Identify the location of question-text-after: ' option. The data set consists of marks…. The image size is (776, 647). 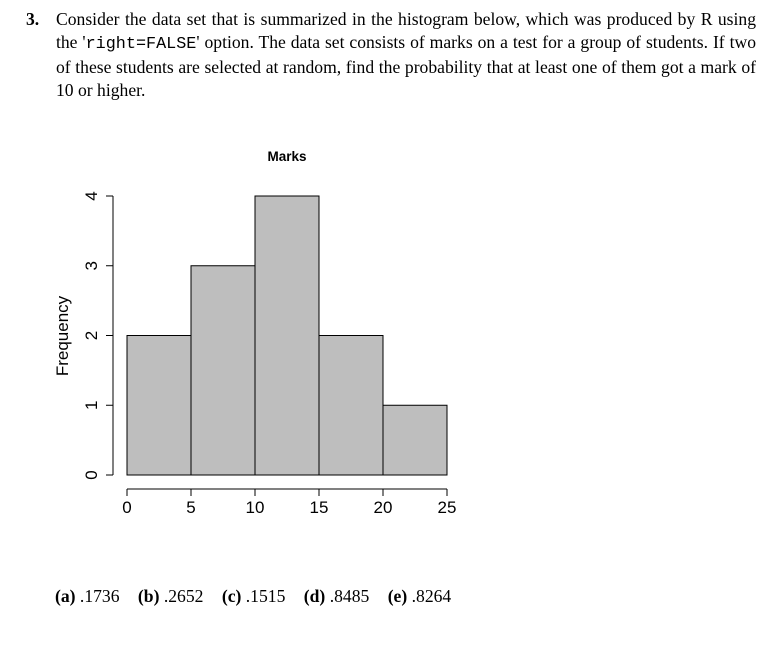
(406, 65).